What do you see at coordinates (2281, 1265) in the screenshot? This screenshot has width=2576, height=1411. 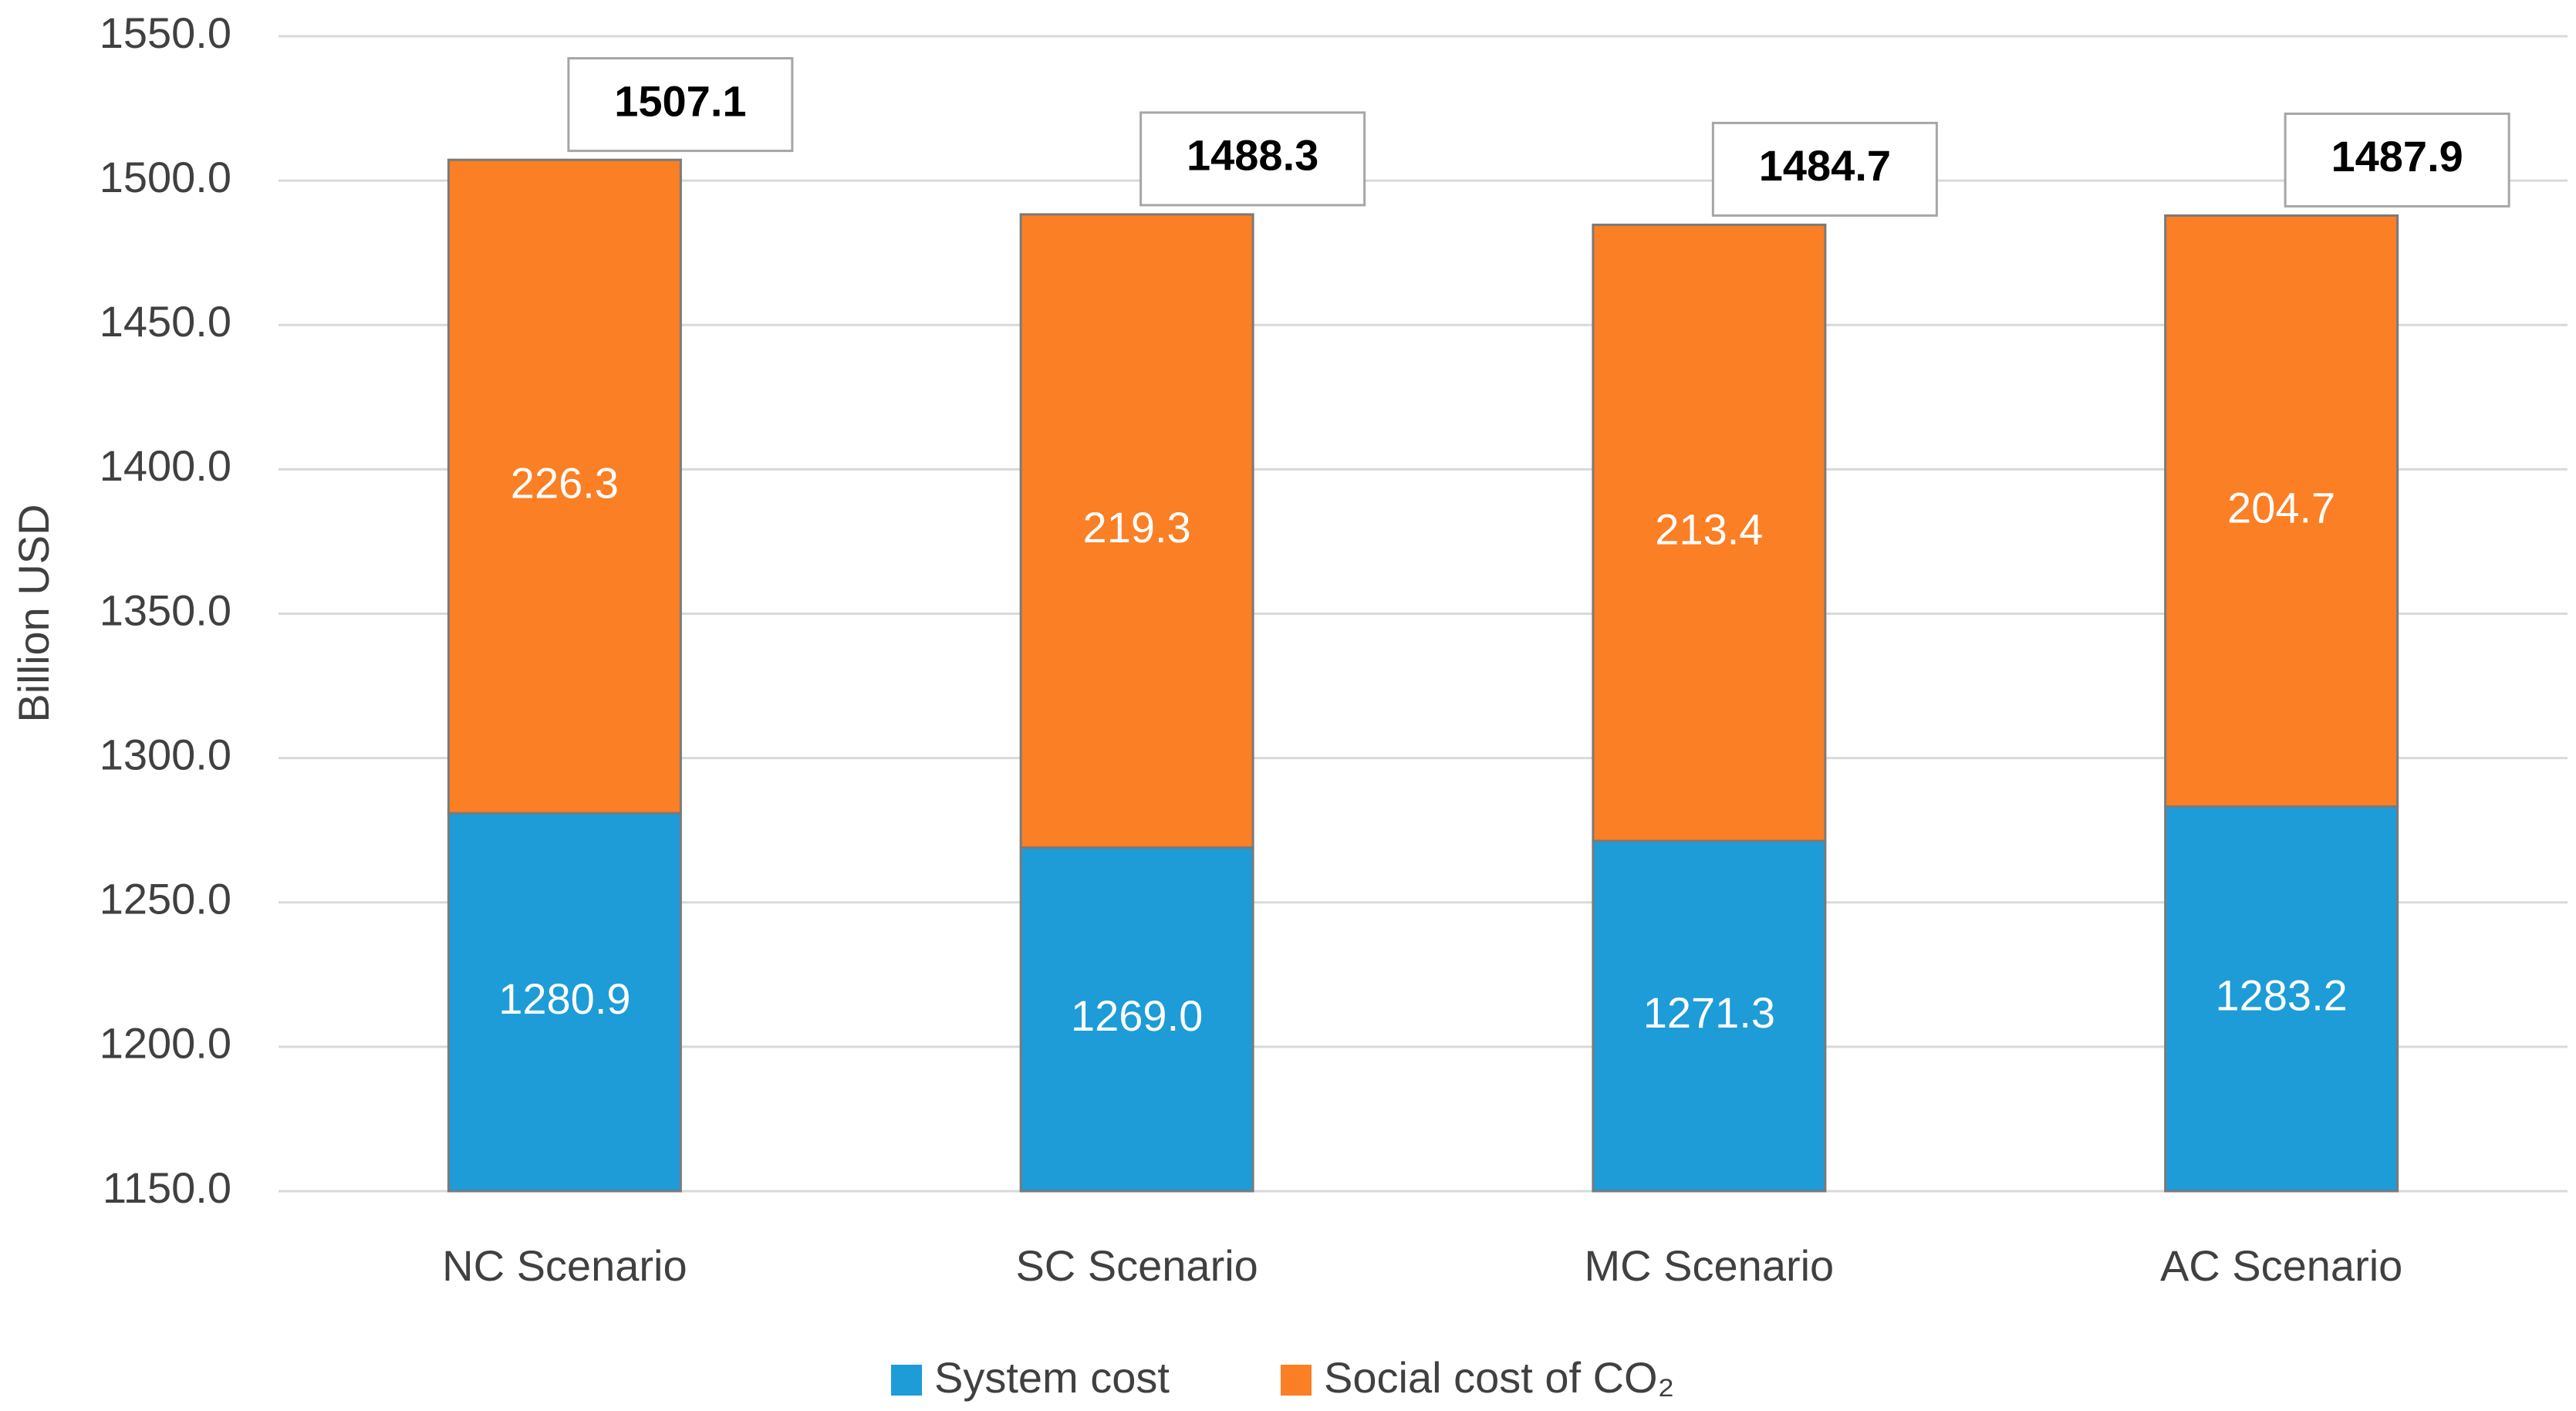 I see `x-tick-label: AC Scenario` at bounding box center [2281, 1265].